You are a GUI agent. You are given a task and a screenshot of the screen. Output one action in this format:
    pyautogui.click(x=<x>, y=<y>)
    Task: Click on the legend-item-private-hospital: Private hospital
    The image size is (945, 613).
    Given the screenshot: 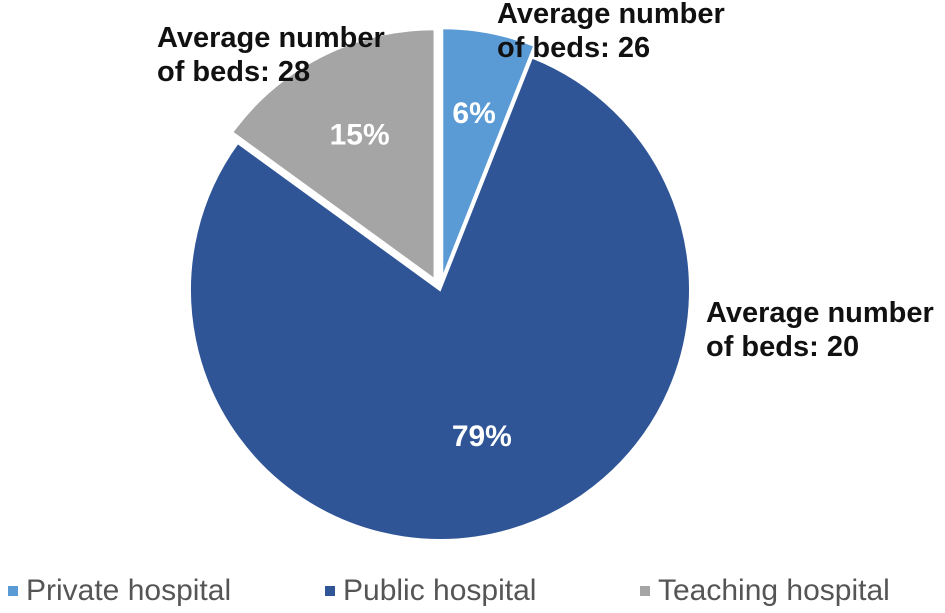 What is the action you would take?
    pyautogui.click(x=119, y=591)
    